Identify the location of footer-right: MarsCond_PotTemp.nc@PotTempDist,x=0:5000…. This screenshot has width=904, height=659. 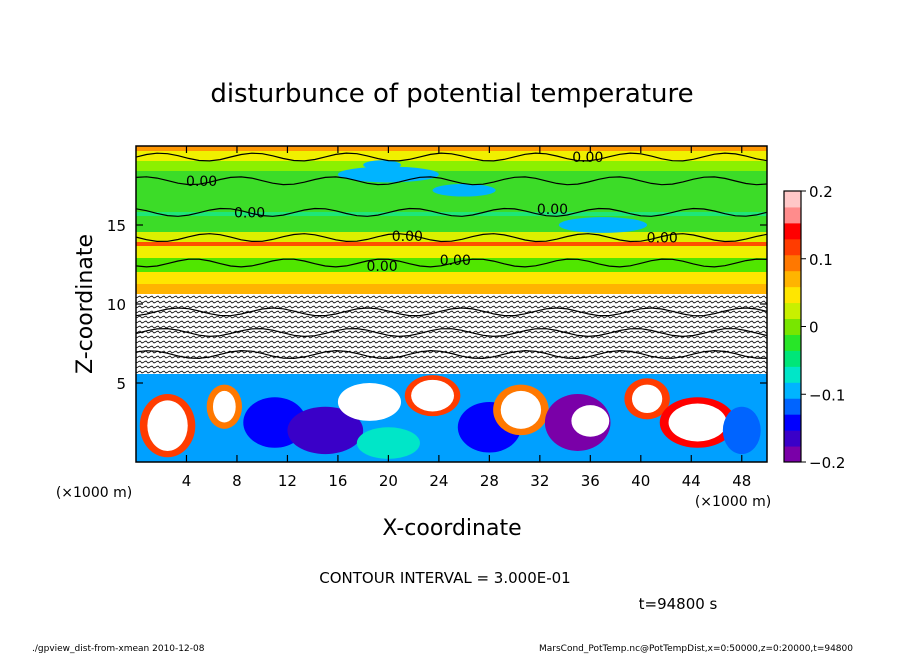
(696, 649).